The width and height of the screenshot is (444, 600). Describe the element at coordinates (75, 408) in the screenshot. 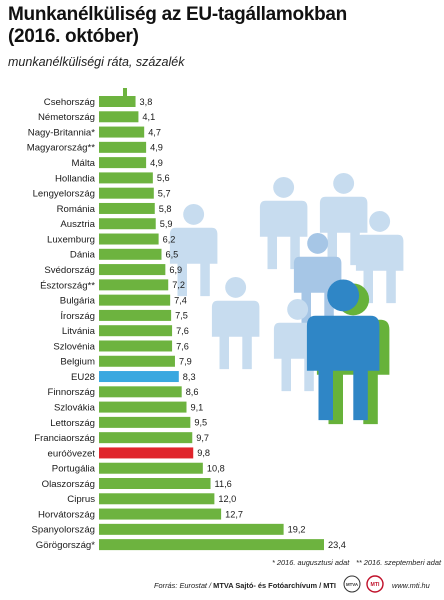

I see `category-label-20: Szlovákia` at that location.